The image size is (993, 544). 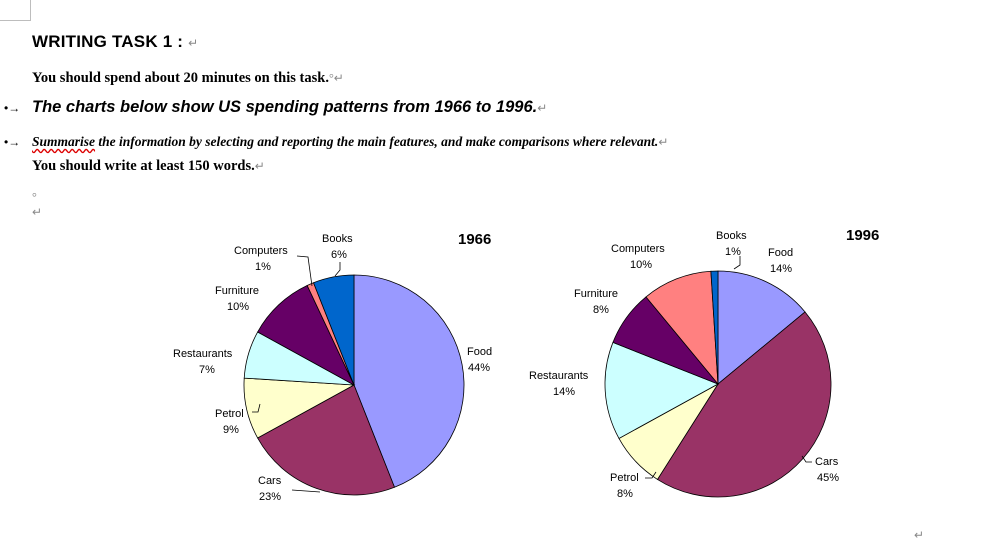 I want to click on label-food-pct: 14%, so click(x=781, y=269).